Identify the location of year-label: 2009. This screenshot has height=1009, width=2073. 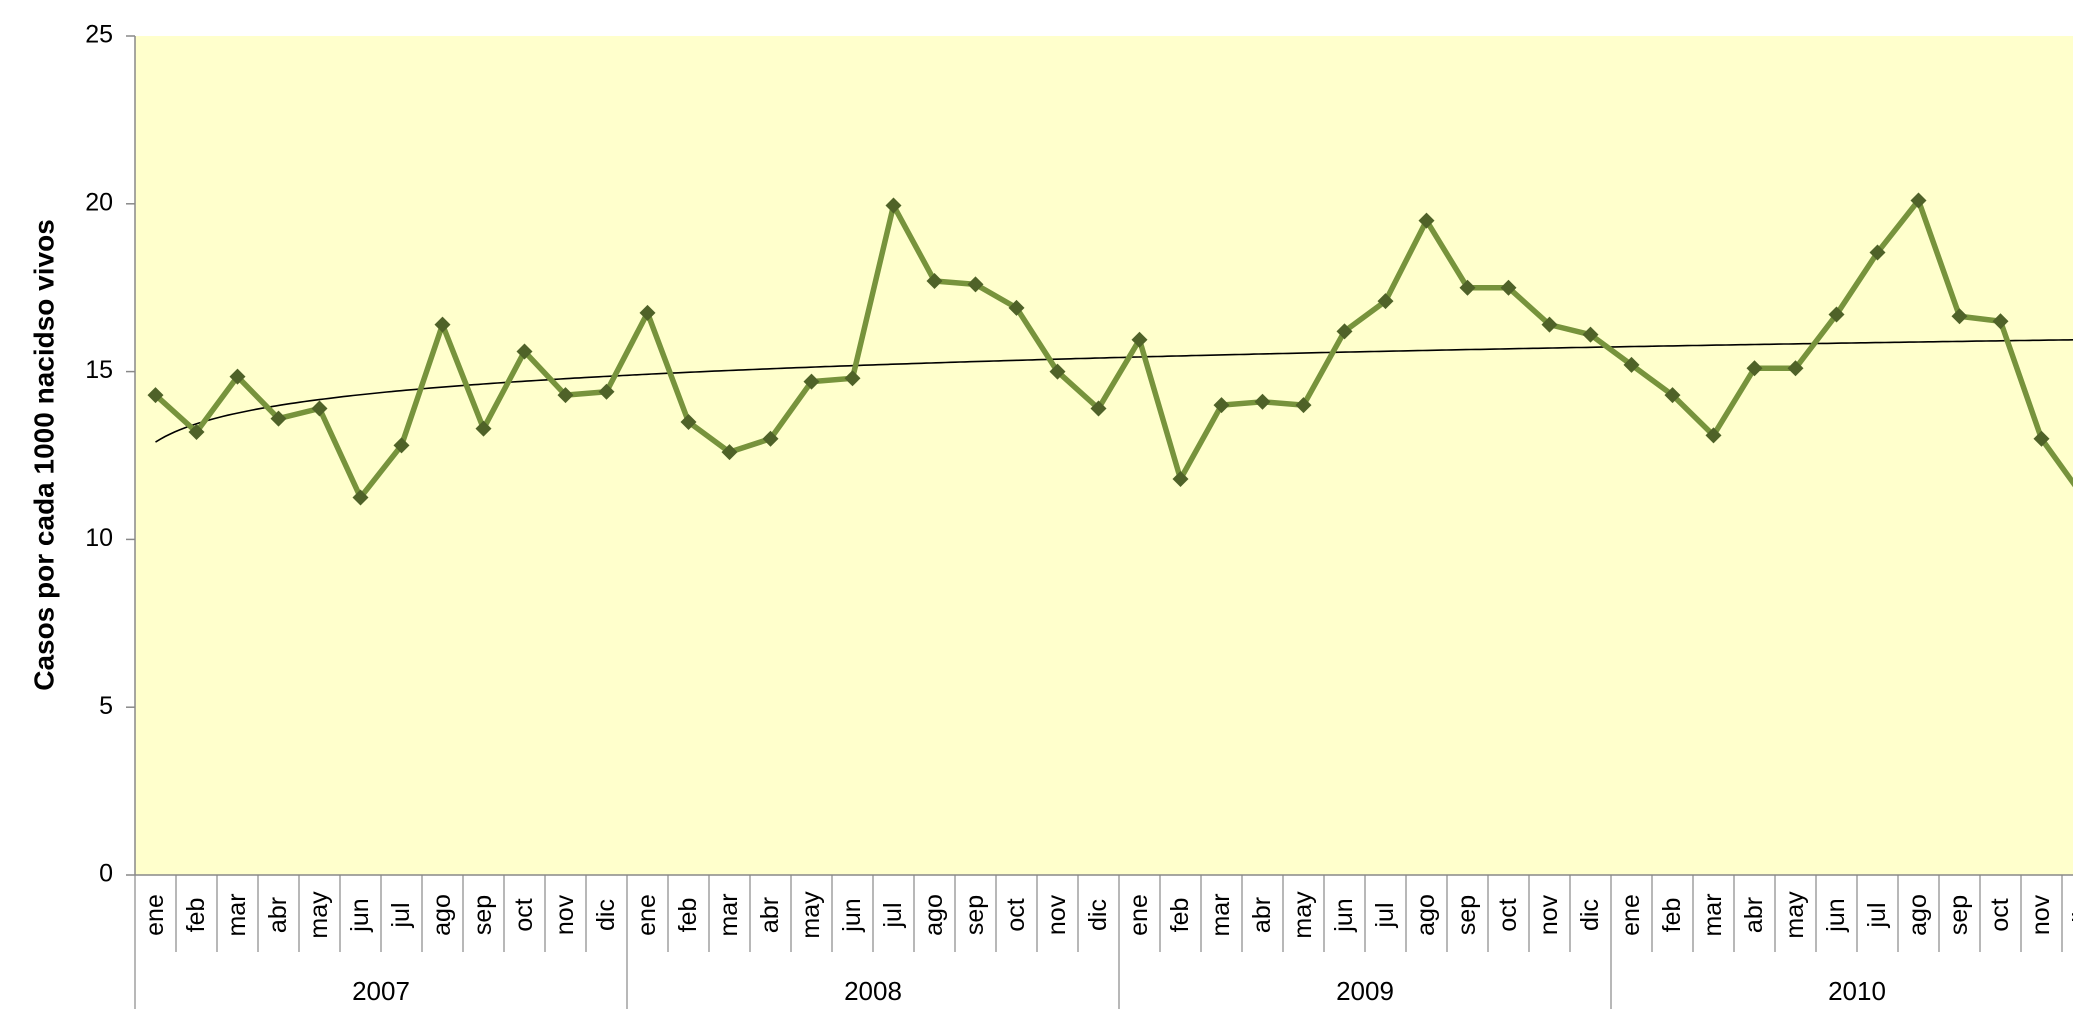
(1365, 991).